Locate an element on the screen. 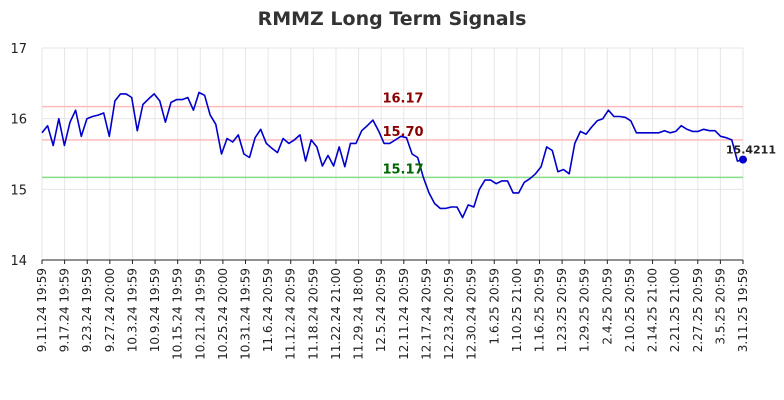 The width and height of the screenshot is (784, 400). x-tick-label: 1.29.25 20:59 is located at coordinates (585, 310).